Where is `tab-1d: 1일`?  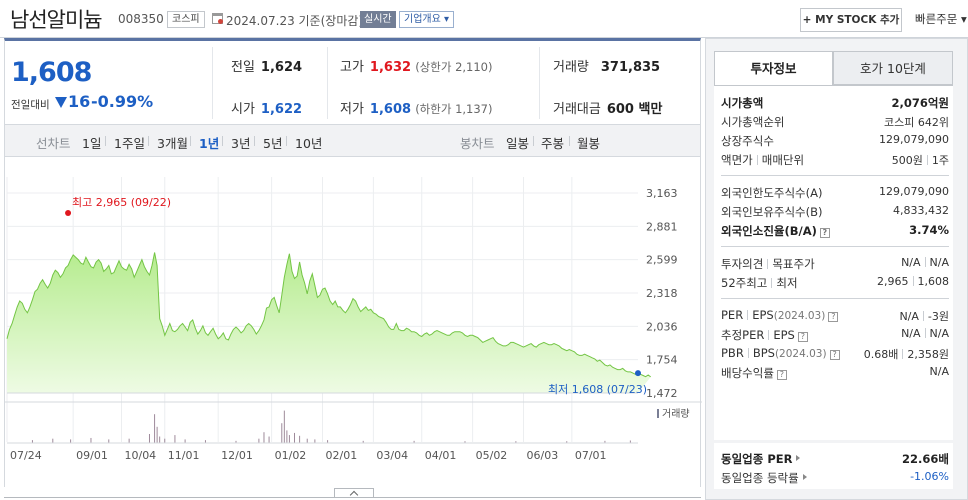
tab-1d: 1일 is located at coordinates (92, 143).